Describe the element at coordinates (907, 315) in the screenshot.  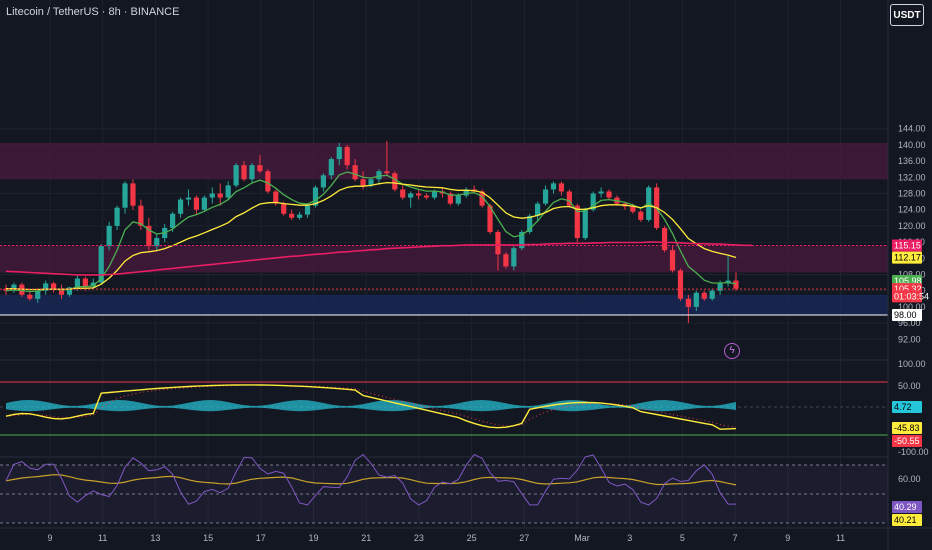
I see `price-tag` at that location.